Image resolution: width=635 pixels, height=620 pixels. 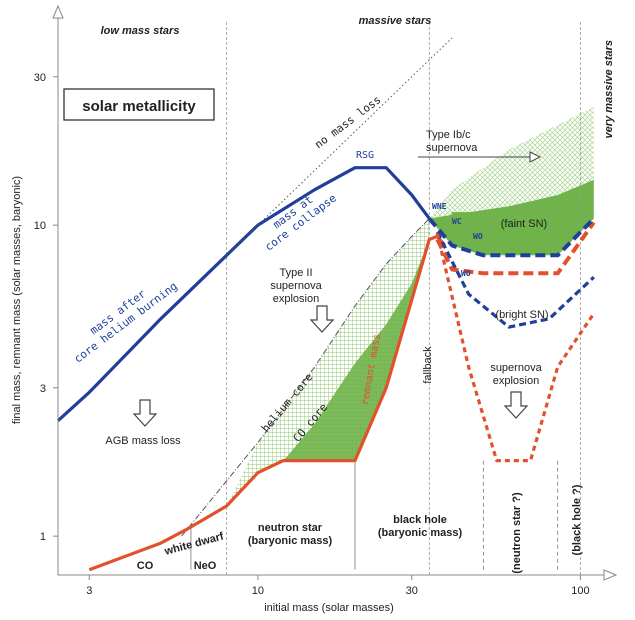 I want to click on label-neutron-star: neutron star (baryonic mass), so click(x=290, y=534).